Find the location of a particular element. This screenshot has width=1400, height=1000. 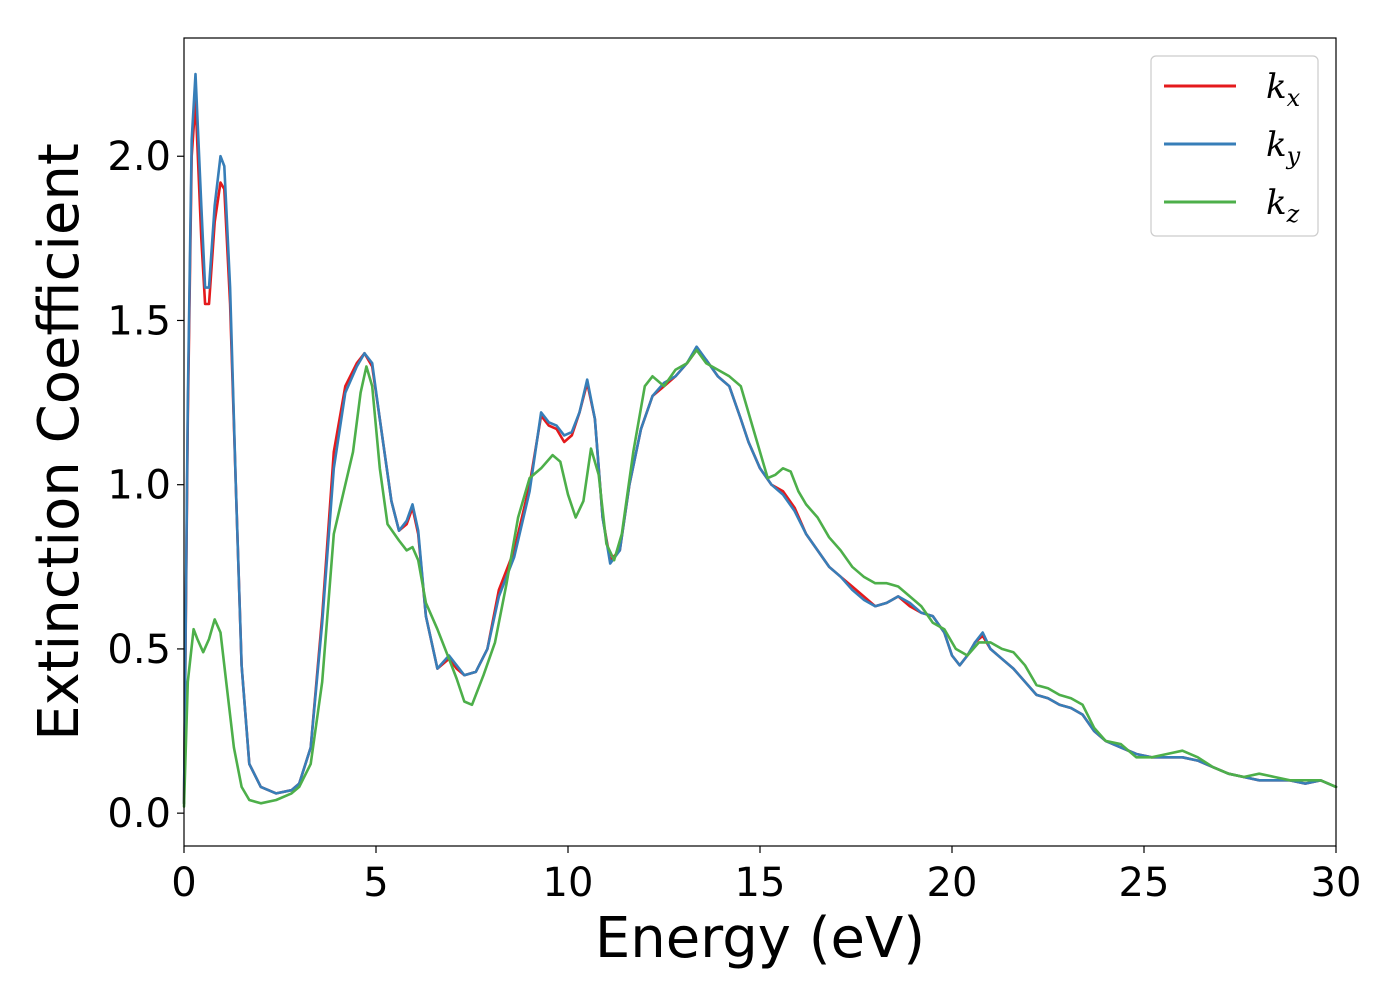

y-tick-label: 1.0 is located at coordinates (139, 486).